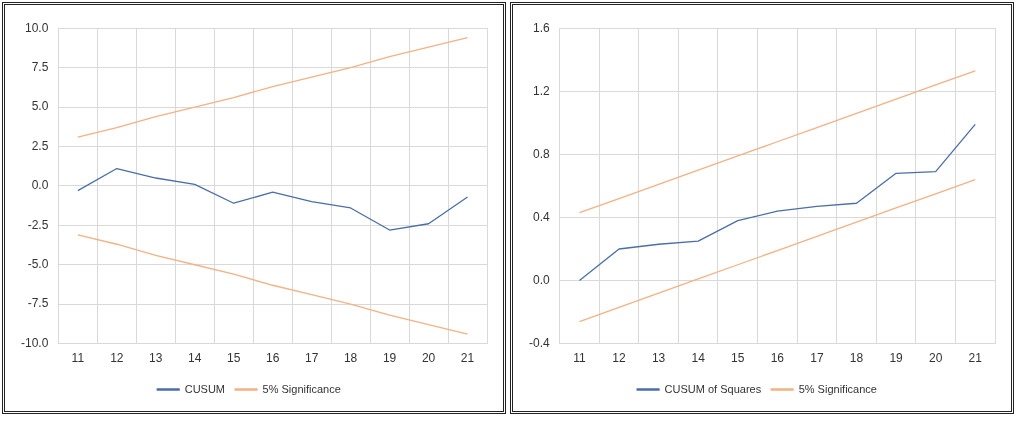  Describe the element at coordinates (40, 145) in the screenshot. I see `y-tick-label: 2.5` at that location.